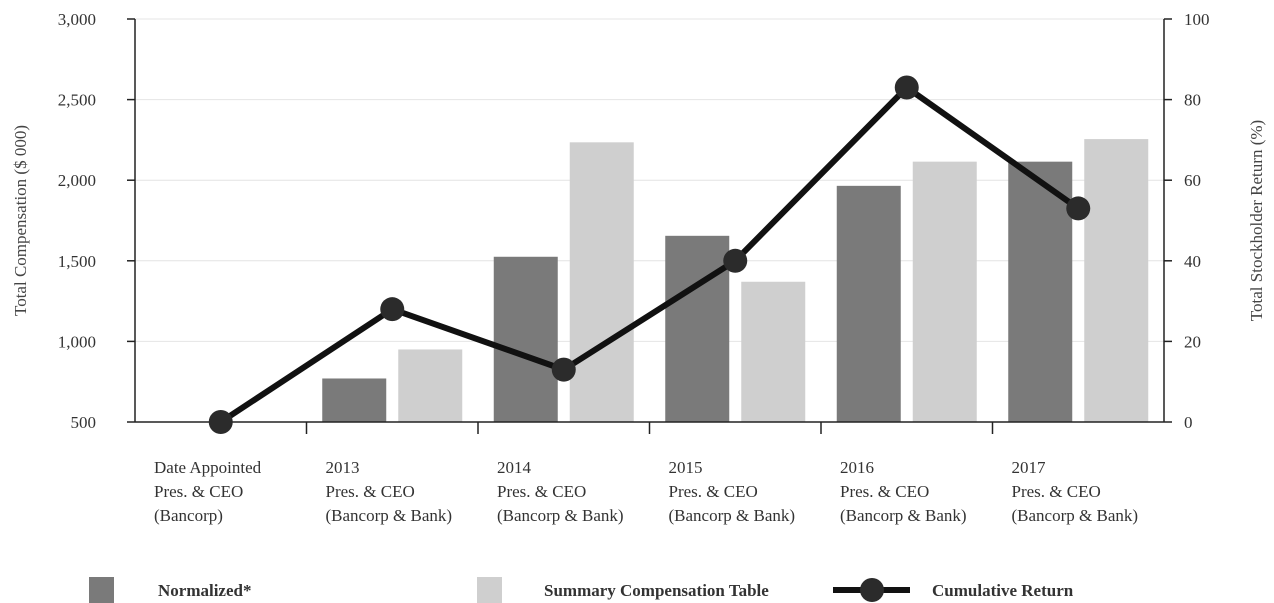 This screenshot has width=1274, height=603. Describe the element at coordinates (77, 261) in the screenshot. I see `left-tick-label: 1,500` at that location.